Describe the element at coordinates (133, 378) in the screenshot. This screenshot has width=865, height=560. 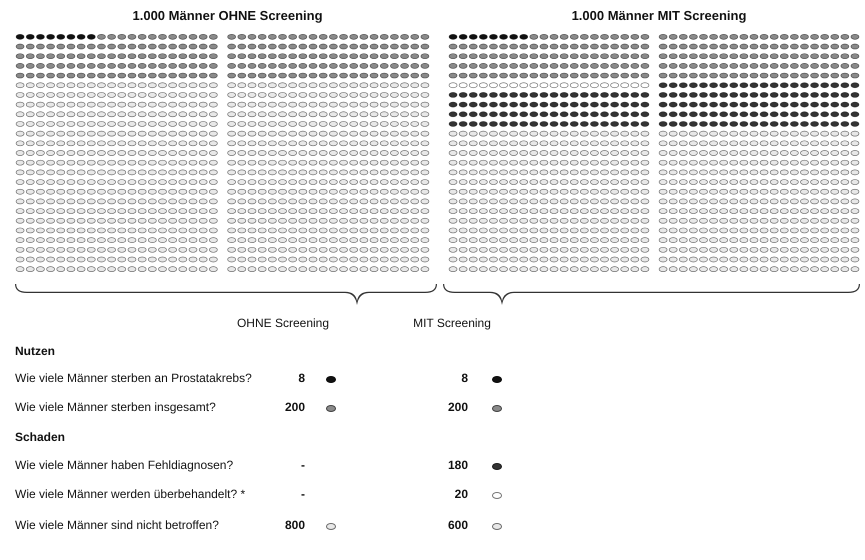
I see `category-label: Wie viele Männer sterben an Prostatakrebs?` at that location.